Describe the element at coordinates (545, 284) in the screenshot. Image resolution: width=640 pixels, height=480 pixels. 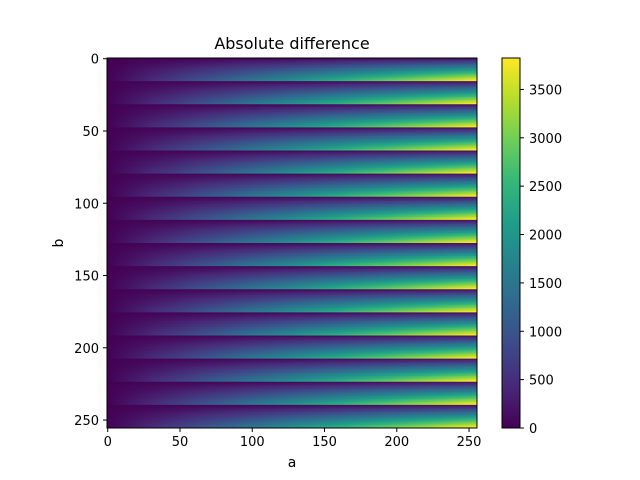
I see `colorbar-tick-label: 1500` at that location.